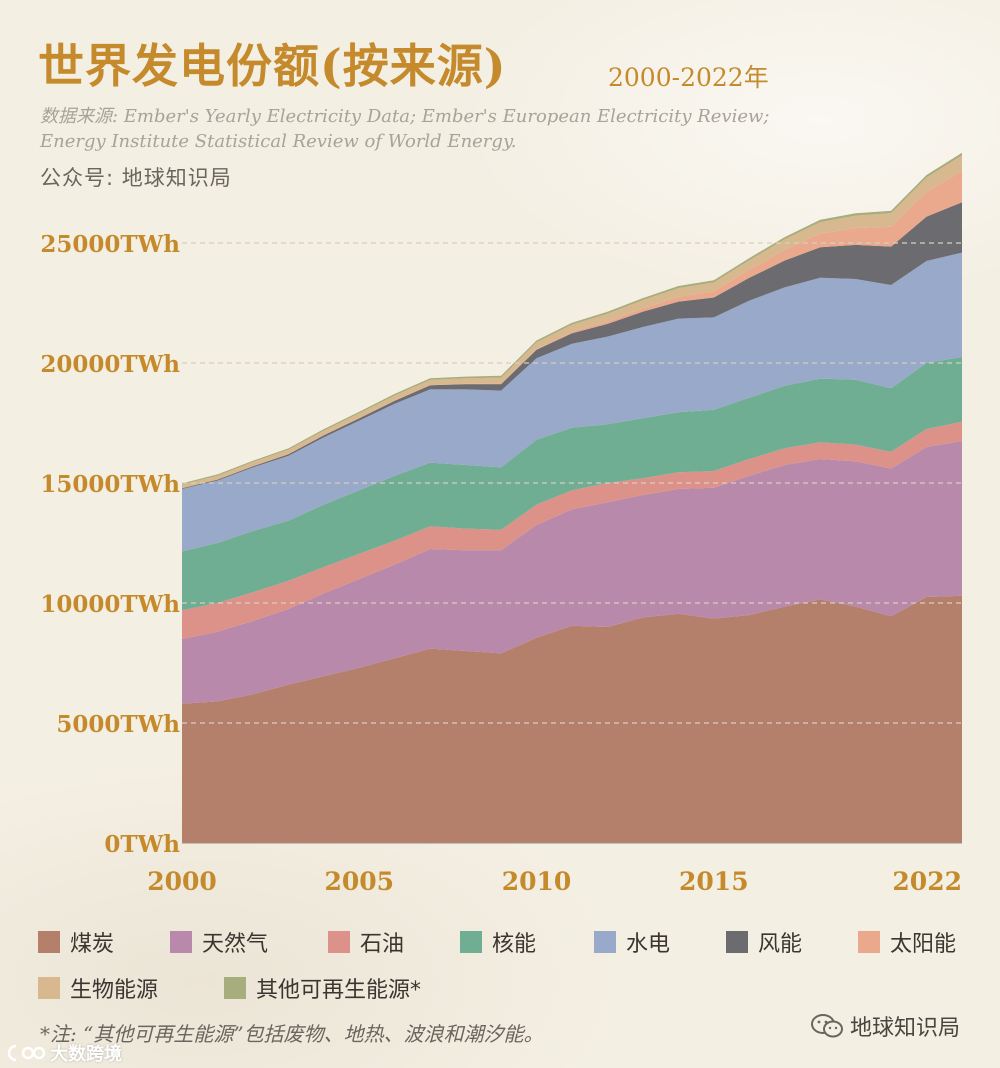 The height and width of the screenshot is (1068, 1000). What do you see at coordinates (27, 1053) in the screenshot?
I see `corner-logo-icon` at bounding box center [27, 1053].